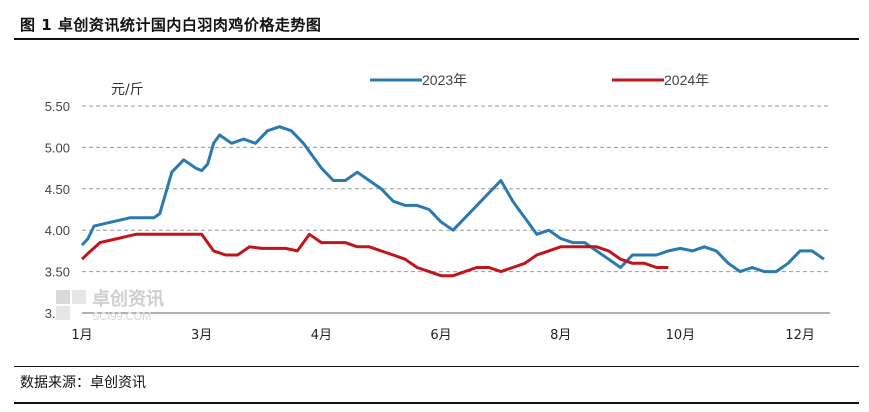 The height and width of the screenshot is (412, 869). What do you see at coordinates (686, 80) in the screenshot?
I see `legend-label-2: 2024年` at bounding box center [686, 80].